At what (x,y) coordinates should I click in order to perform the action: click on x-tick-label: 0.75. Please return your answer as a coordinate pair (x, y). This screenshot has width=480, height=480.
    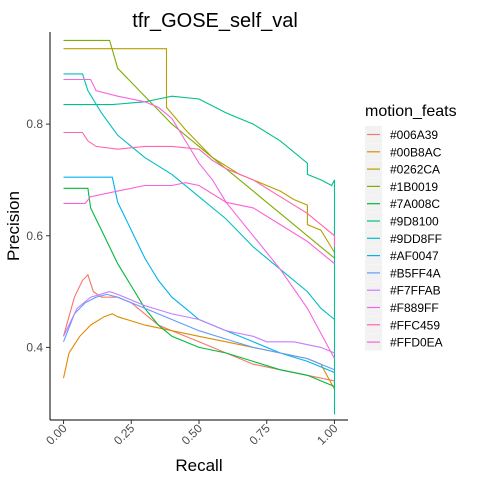
    Looking at the image, I should click on (259, 434).